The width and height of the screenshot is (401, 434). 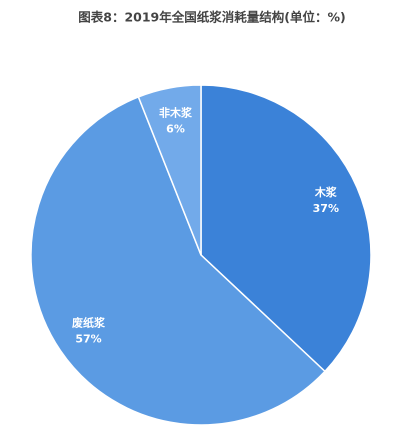 What do you see at coordinates (326, 192) in the screenshot?
I see `slice-label: 木浆` at bounding box center [326, 192].